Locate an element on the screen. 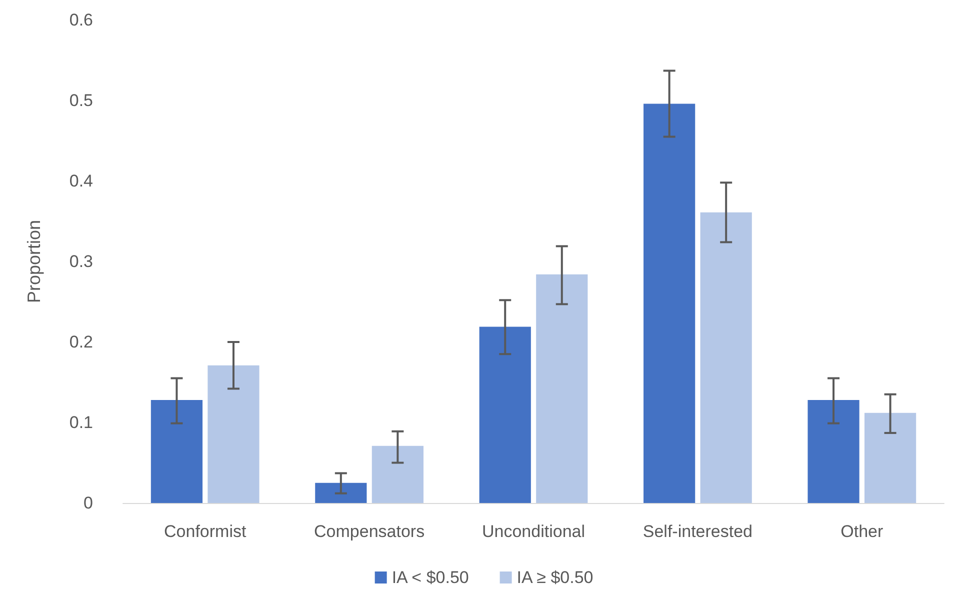  y-tick-label: 0.1 is located at coordinates (81, 422).